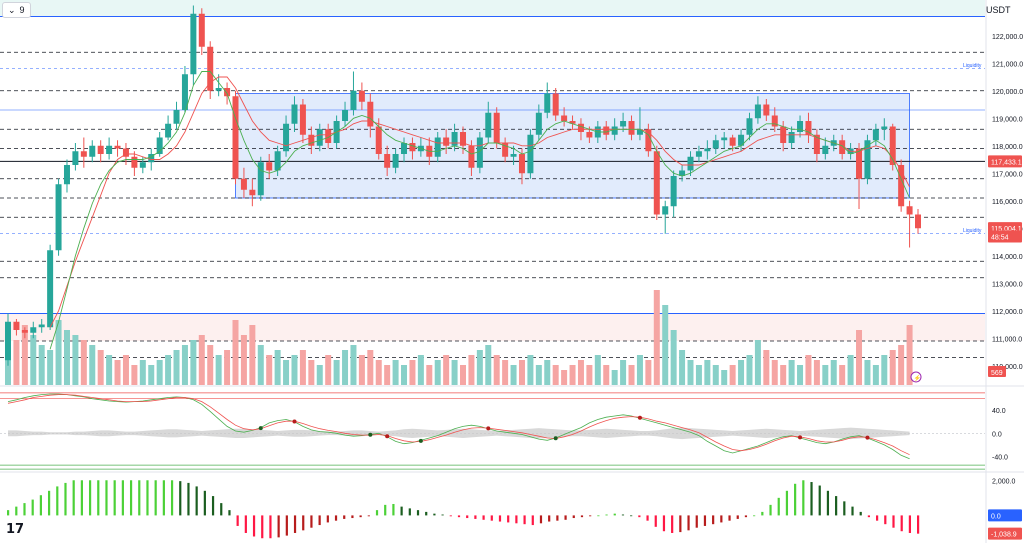 The width and height of the screenshot is (1024, 548). What do you see at coordinates (1007, 37) in the screenshot?
I see `price-tick-label: 122,000.0` at bounding box center [1007, 37].